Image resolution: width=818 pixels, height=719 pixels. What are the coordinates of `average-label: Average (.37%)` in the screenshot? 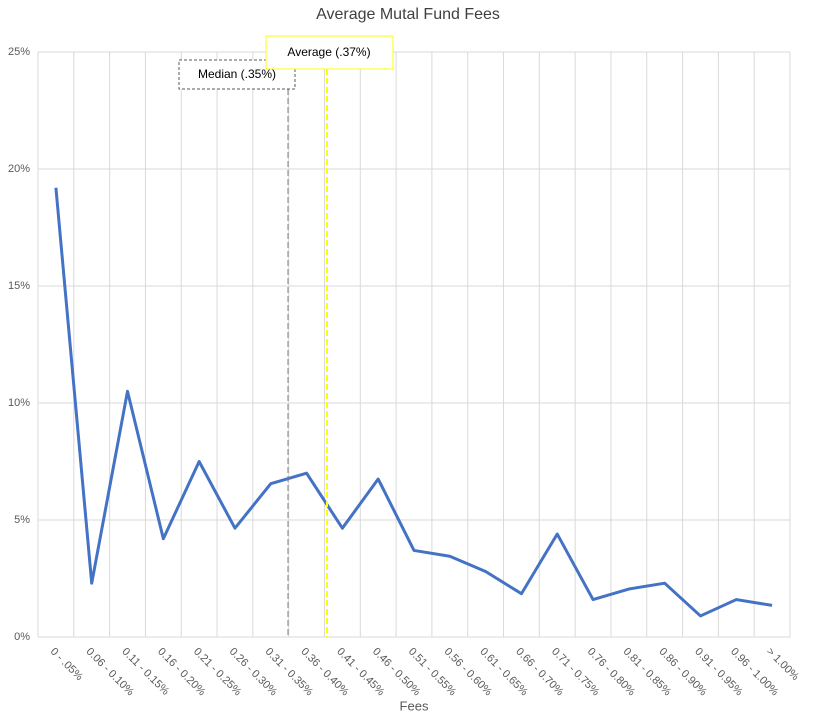 It's located at (328, 52).